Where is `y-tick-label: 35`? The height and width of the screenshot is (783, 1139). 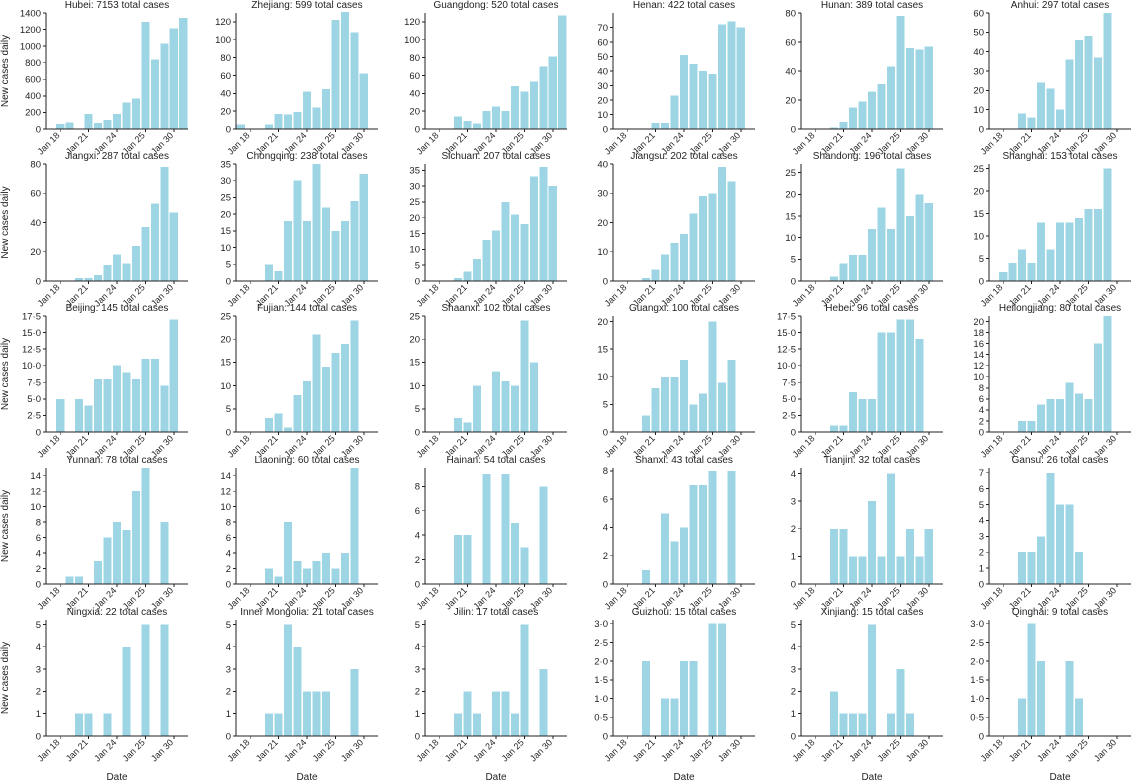 y-tick-label: 35 is located at coordinates (225, 164).